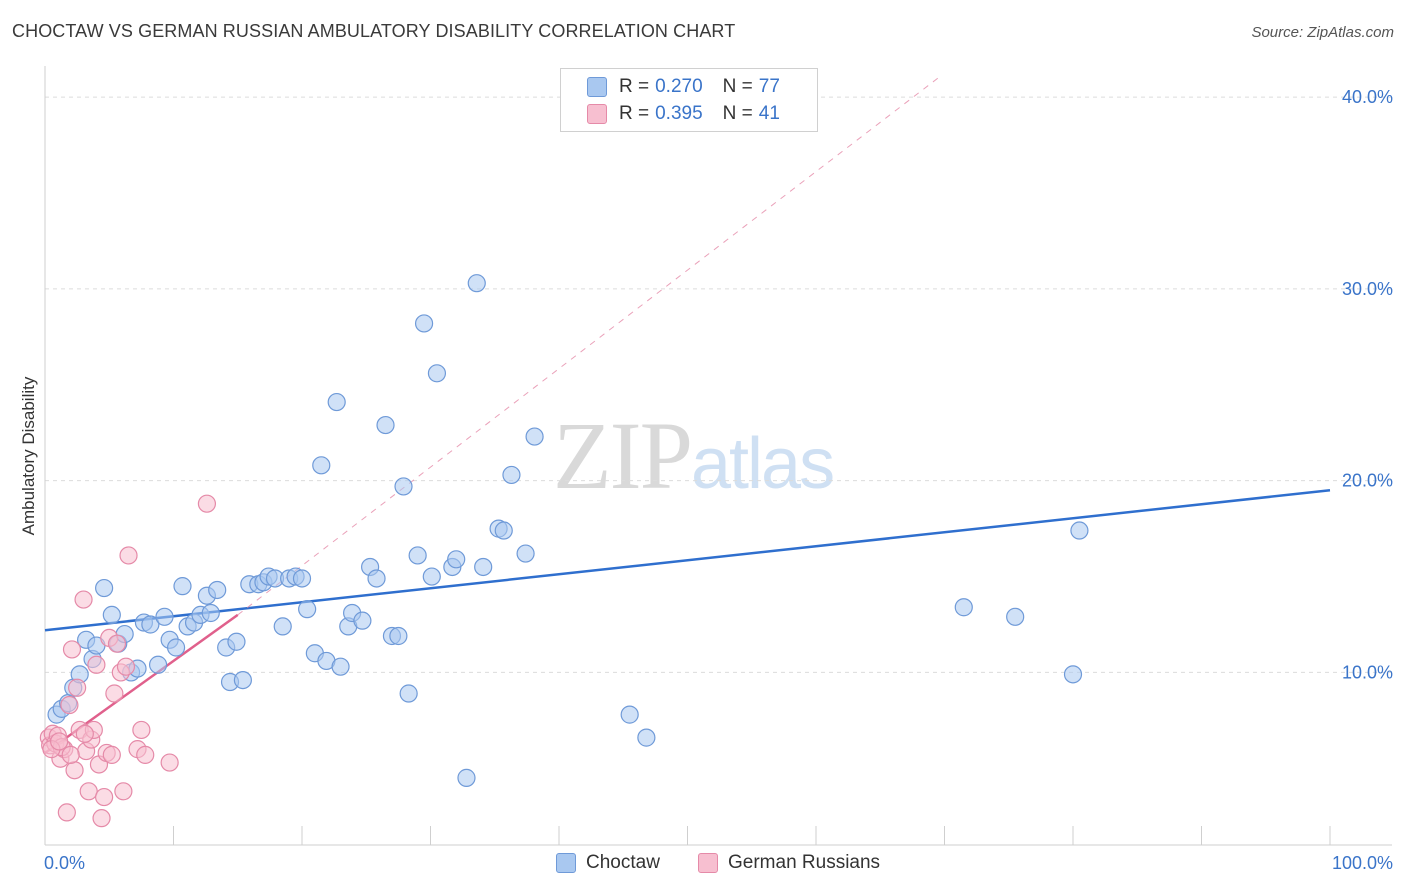  I want to click on y-tick-label: 10.0%, so click(1367, 672).